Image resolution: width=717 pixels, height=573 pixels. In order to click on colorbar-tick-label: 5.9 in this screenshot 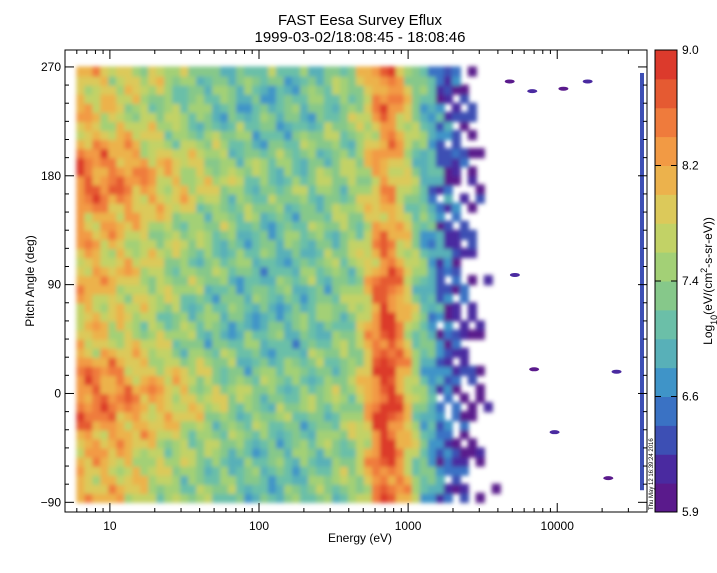, I will do `click(690, 512)`.